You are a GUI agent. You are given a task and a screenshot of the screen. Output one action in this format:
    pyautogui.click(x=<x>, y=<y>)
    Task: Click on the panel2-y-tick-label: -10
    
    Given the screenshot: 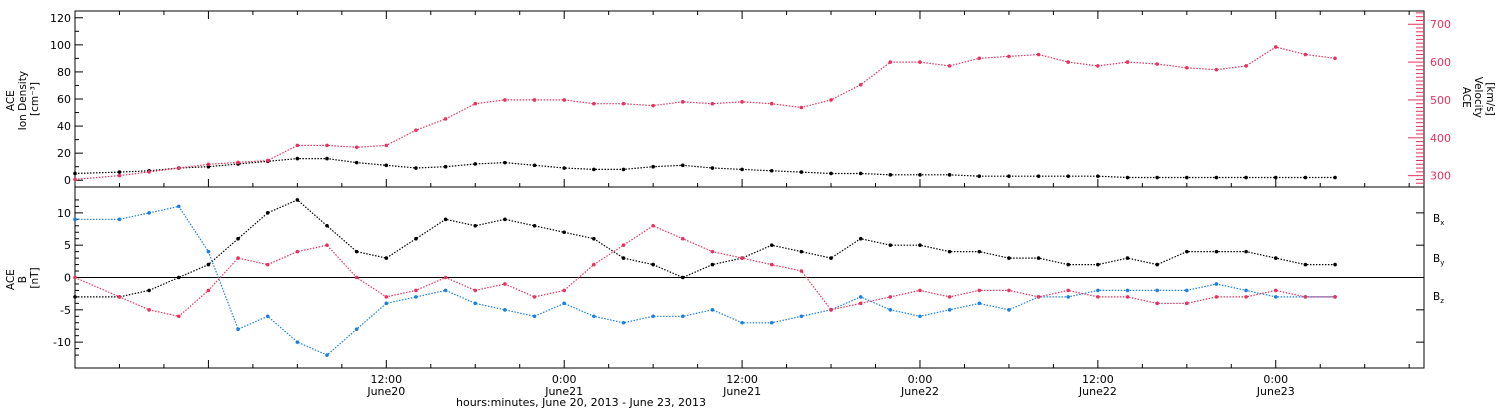 What is the action you would take?
    pyautogui.click(x=62, y=342)
    